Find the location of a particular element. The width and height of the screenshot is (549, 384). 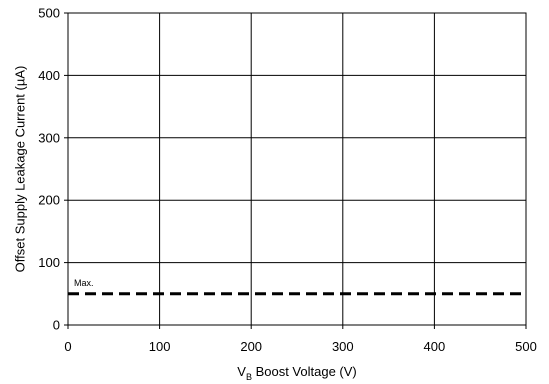

x-tick-label-5: 500 is located at coordinates (526, 346).